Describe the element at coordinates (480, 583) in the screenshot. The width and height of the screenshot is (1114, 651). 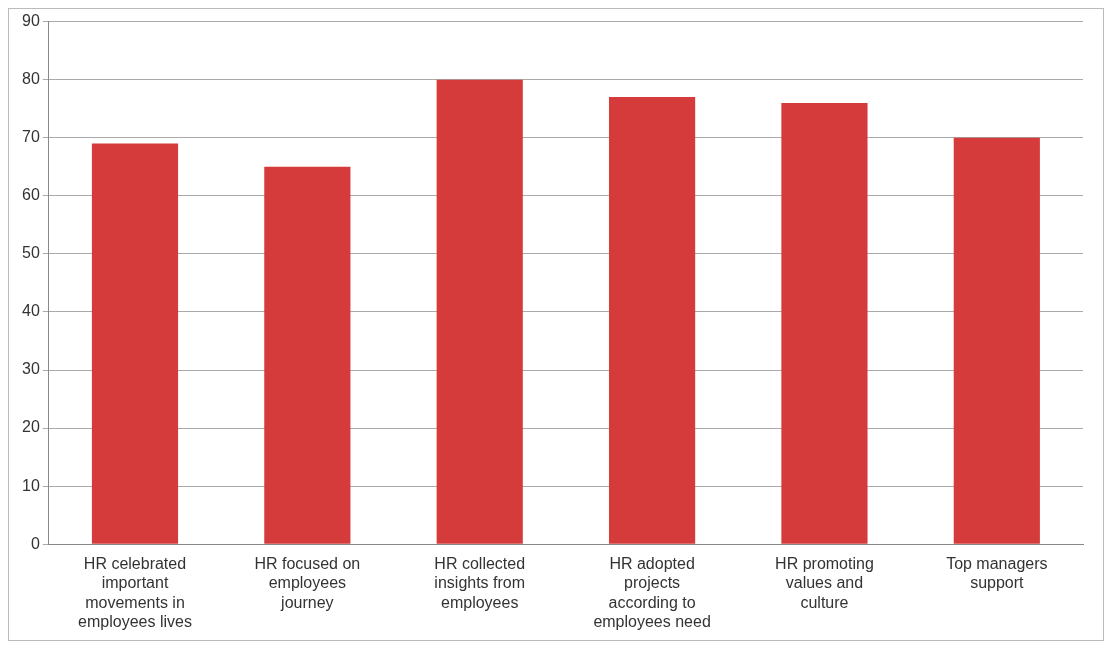
I see `x-tick-label: HR collected insights from employees` at that location.